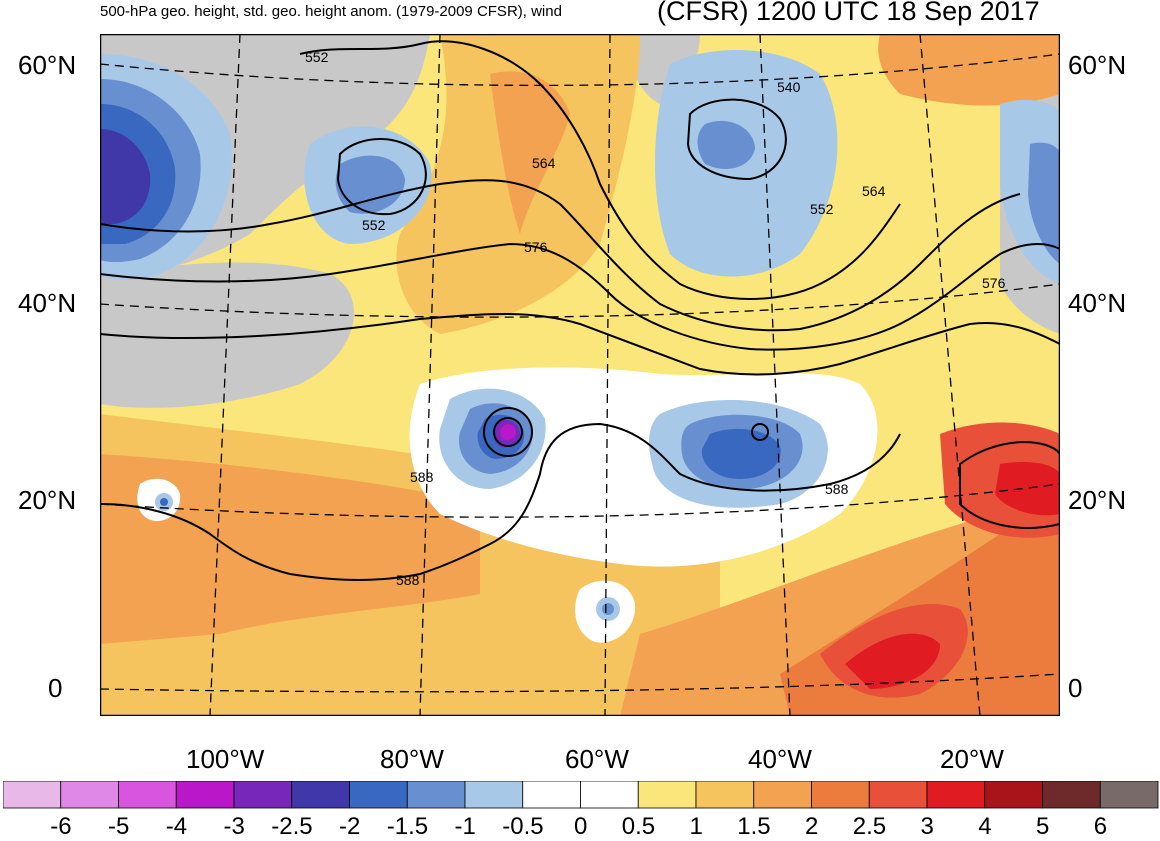  What do you see at coordinates (607, 375) in the screenshot?
I see `graticule-60w` at bounding box center [607, 375].